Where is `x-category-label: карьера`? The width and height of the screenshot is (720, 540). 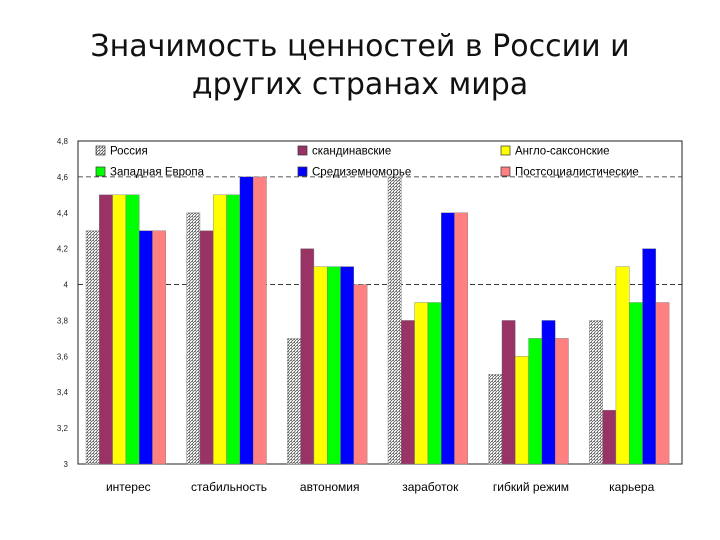
x-category-label: карьера is located at coordinates (631, 487).